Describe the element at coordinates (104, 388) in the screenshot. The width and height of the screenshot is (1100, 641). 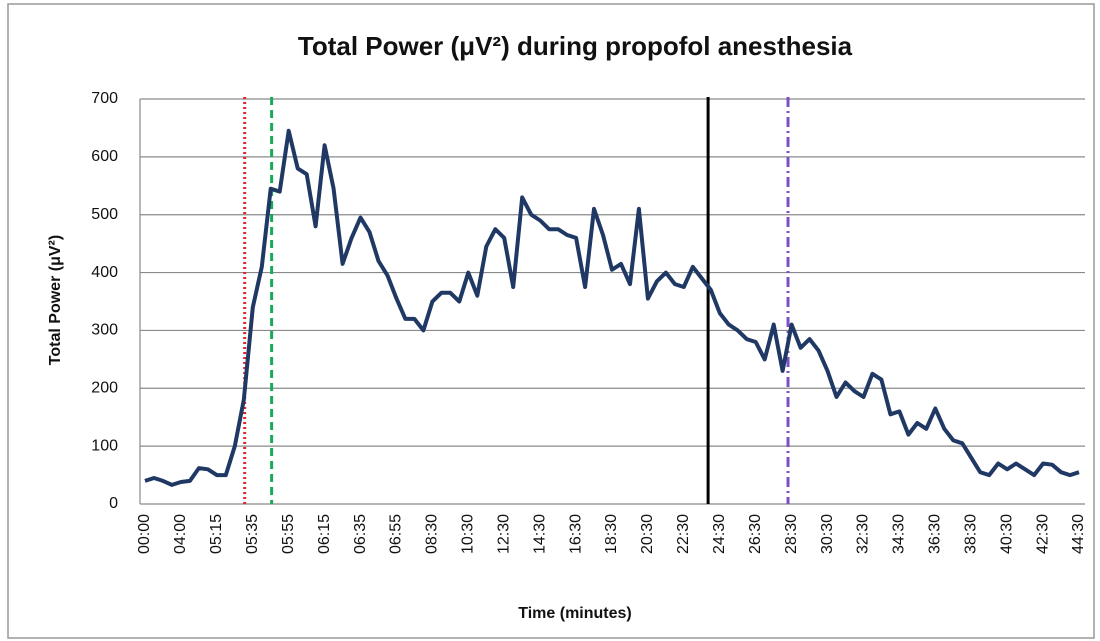
I see `y-tick-label: 200` at that location.